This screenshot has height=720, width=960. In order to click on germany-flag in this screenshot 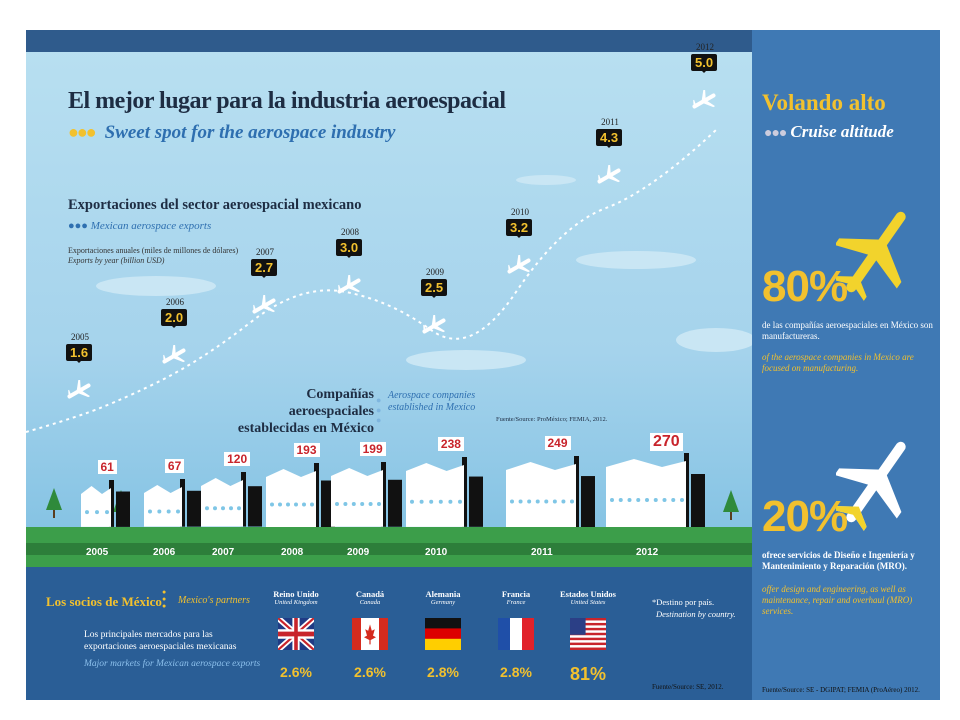, I will do `click(443, 634)`.